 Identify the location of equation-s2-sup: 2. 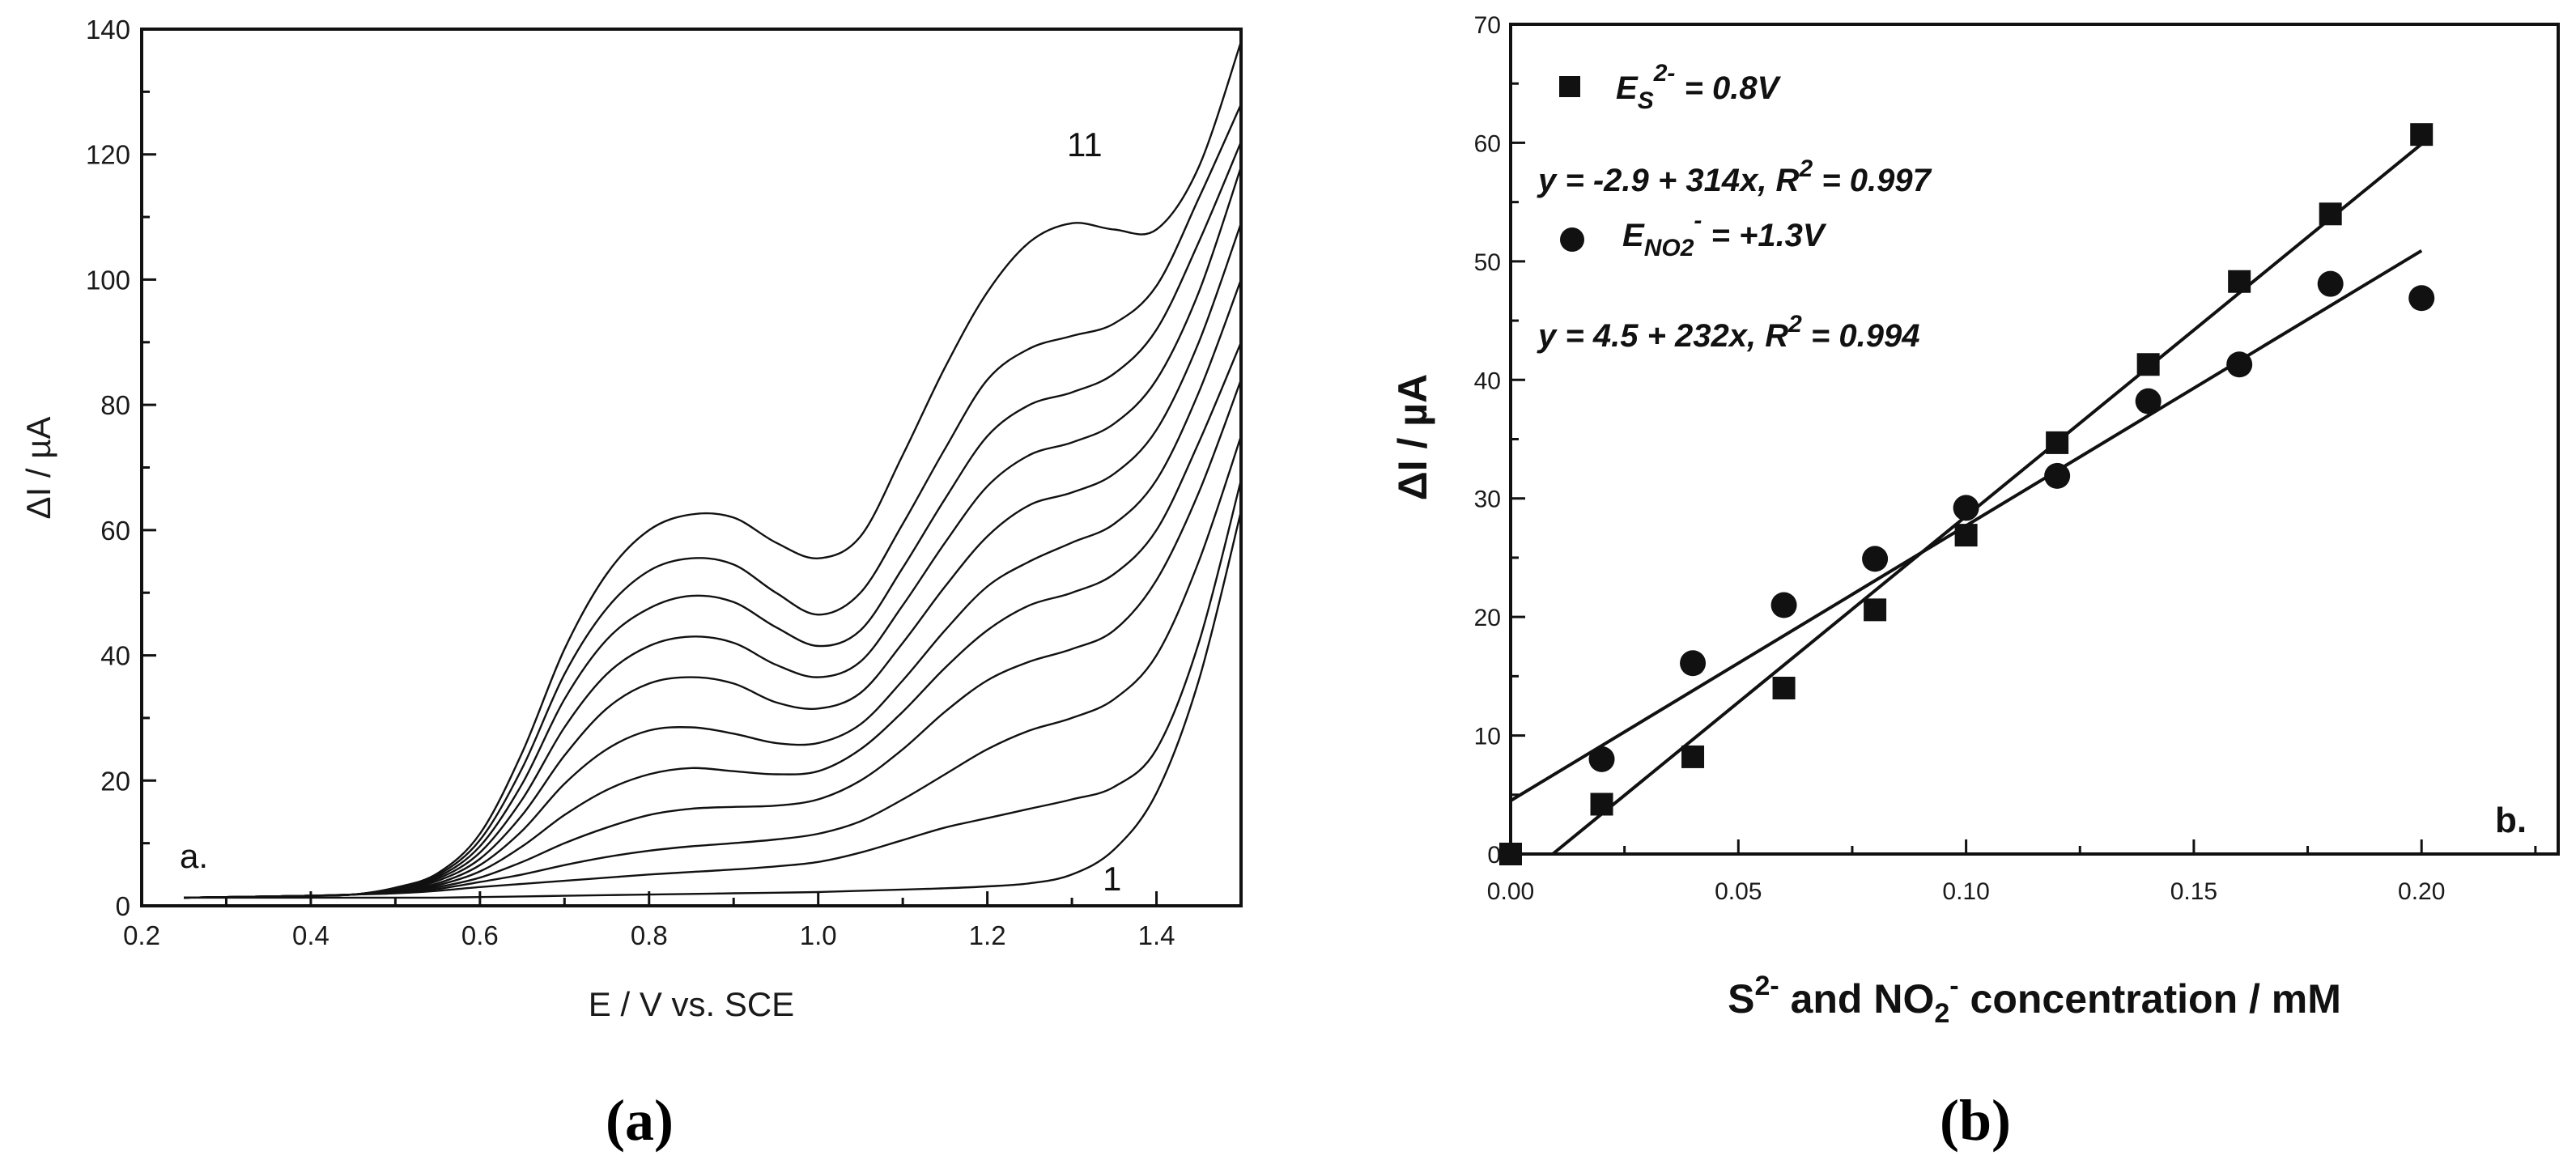
(1806, 168).